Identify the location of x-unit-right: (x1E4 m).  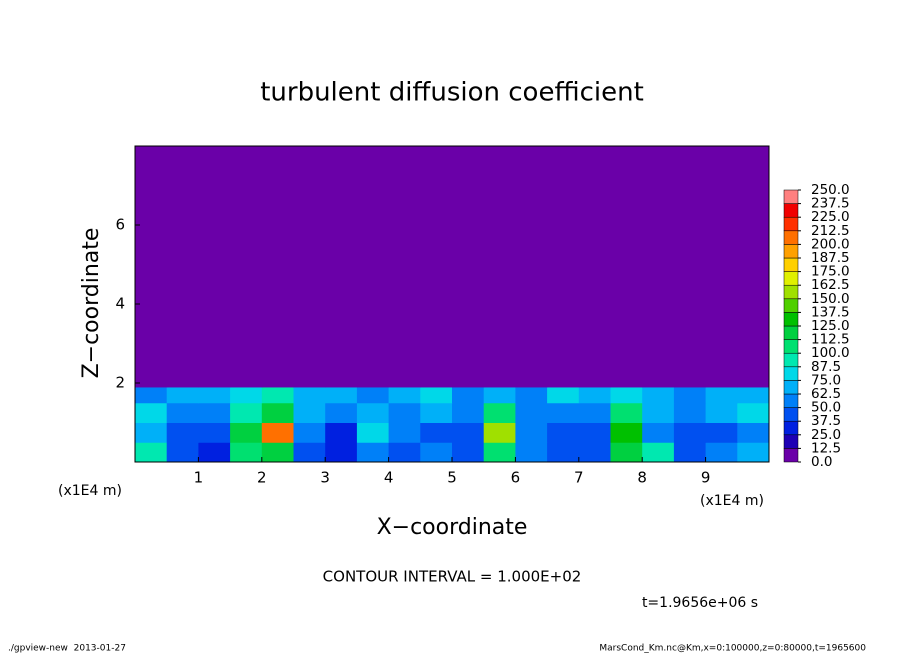
(732, 501).